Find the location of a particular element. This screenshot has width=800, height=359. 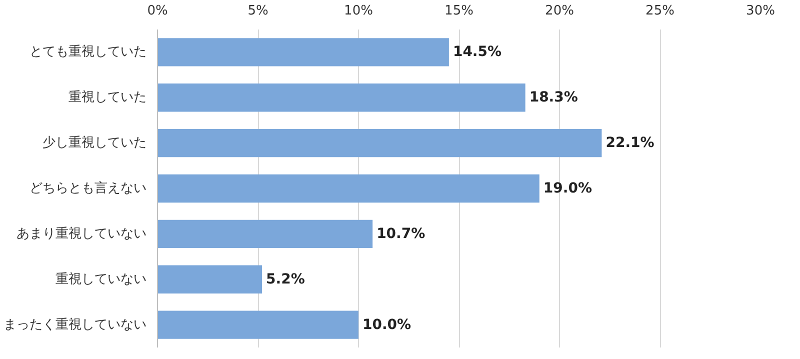

y-tick-label: 重視していた is located at coordinates (107, 98).